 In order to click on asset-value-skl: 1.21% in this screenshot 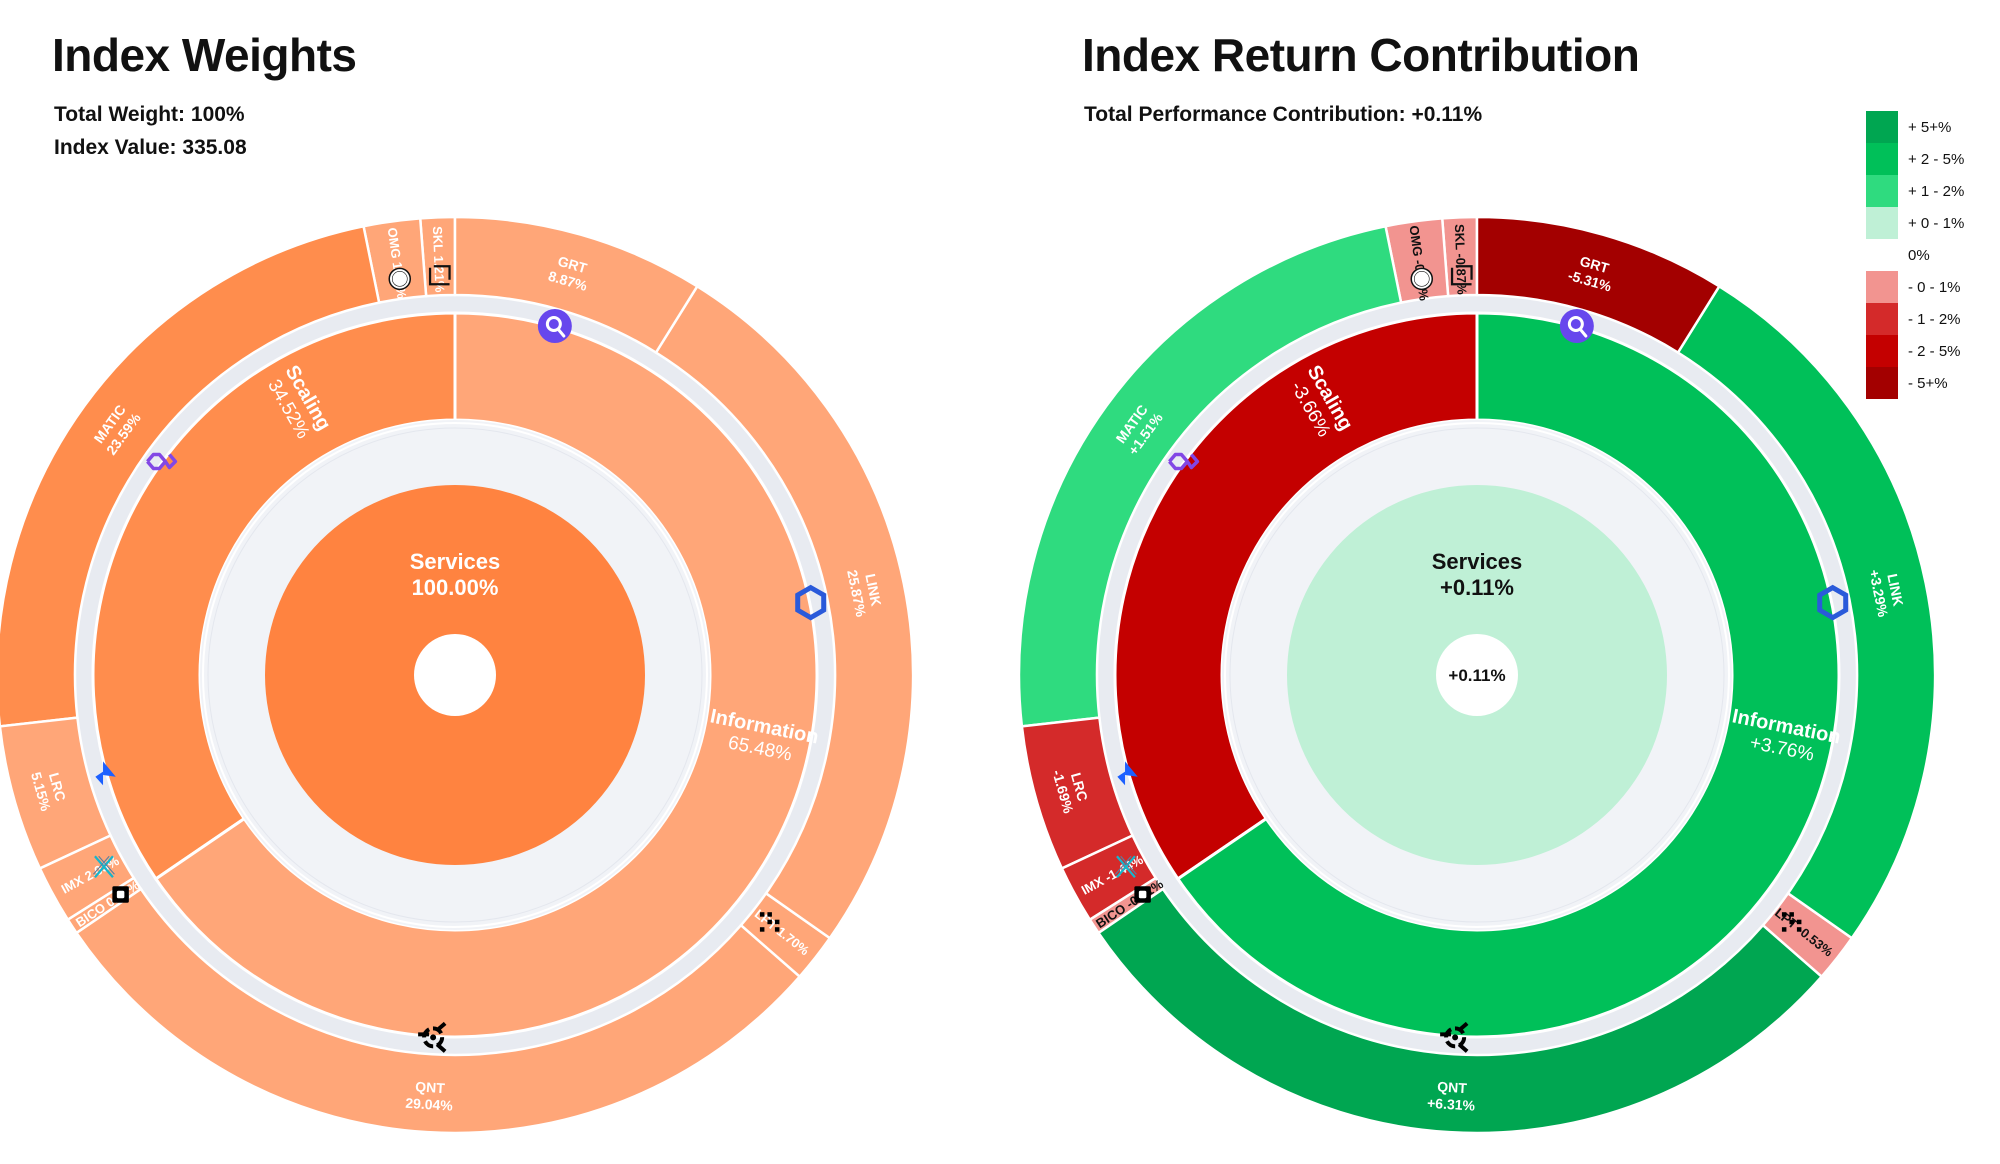, I will do `click(439, 274)`.